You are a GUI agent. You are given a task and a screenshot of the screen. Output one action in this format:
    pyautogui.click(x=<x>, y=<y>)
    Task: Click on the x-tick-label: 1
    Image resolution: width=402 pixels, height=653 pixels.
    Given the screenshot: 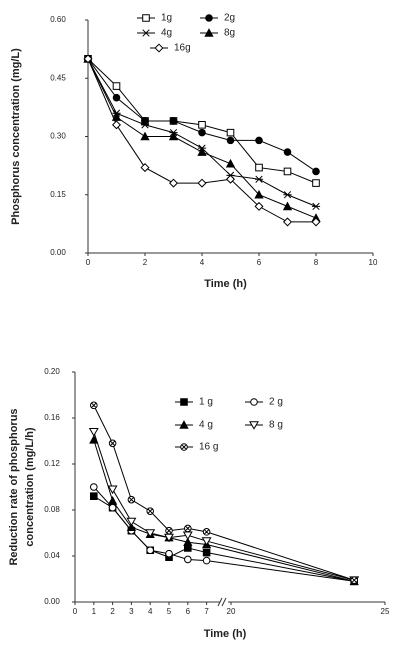 What is the action you would take?
    pyautogui.click(x=94, y=611)
    